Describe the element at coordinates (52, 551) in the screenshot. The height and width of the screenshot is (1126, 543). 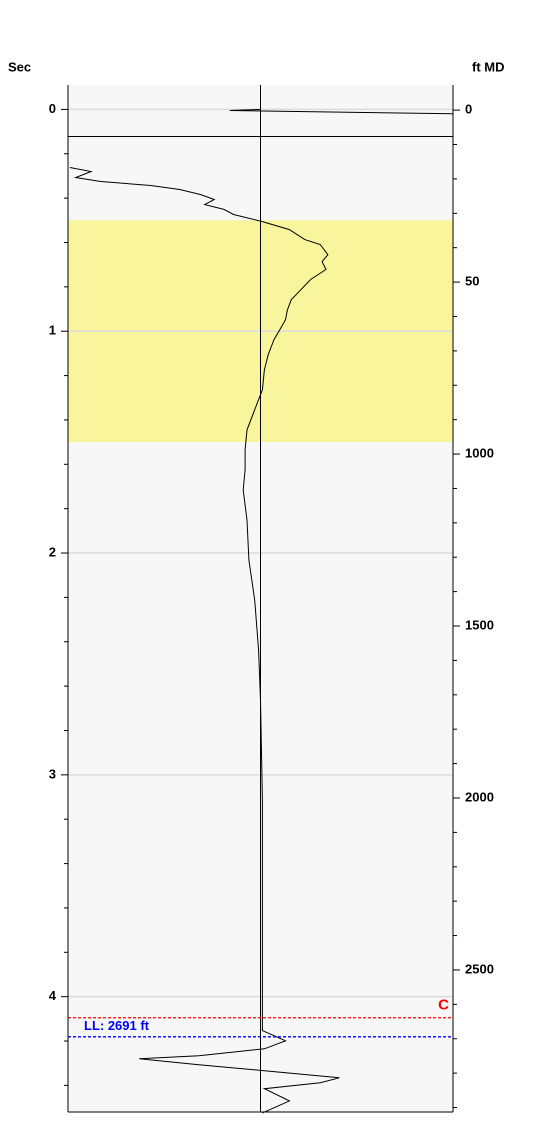
I see `y-tick-label: 2` at that location.